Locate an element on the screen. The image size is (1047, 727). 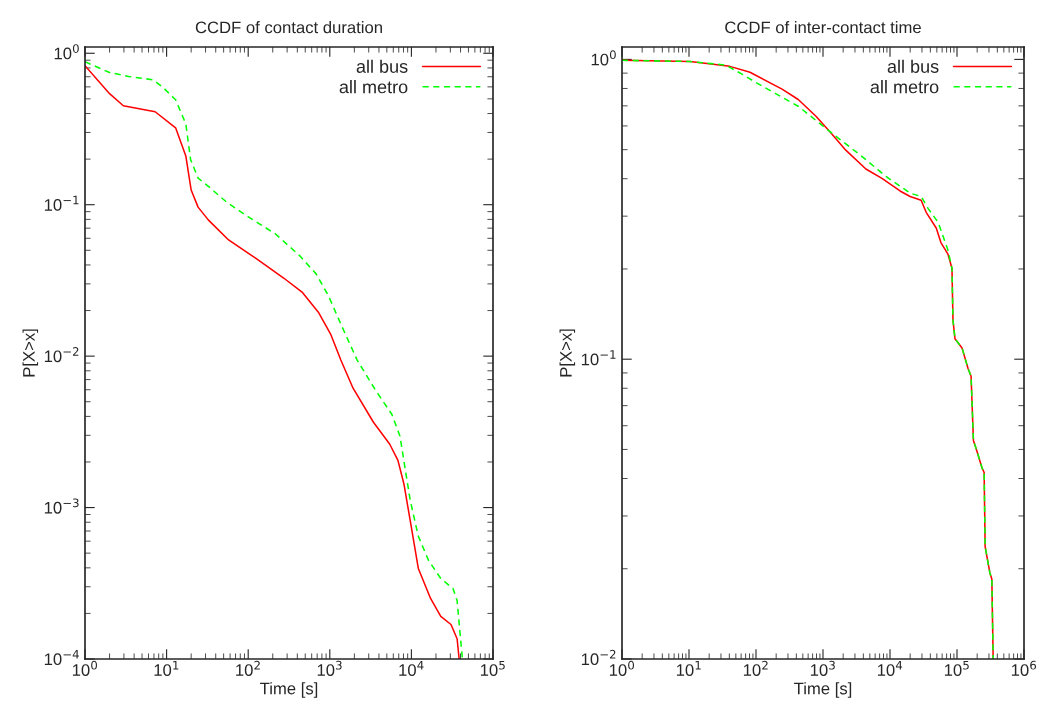
y-tick-label: 10$^{−2}$ is located at coordinates (61, 355).